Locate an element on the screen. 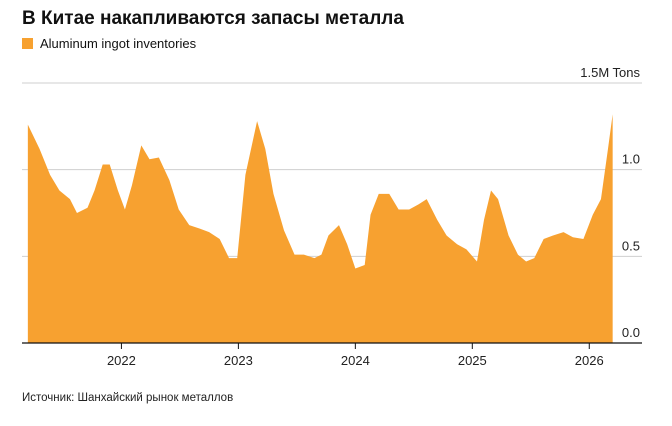  y-tick-label: 1.0 is located at coordinates (631, 159).